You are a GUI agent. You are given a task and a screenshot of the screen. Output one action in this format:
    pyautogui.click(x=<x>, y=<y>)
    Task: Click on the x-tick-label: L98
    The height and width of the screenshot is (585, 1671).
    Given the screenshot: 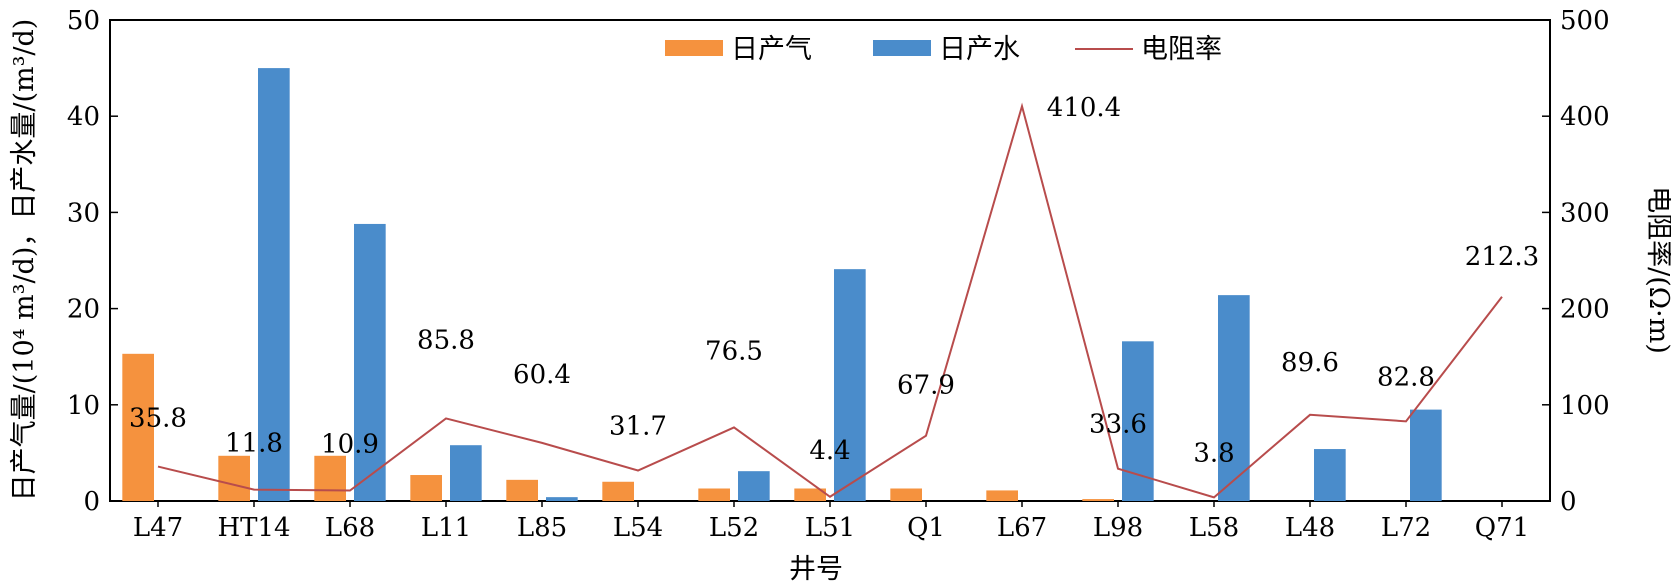 What is the action you would take?
    pyautogui.click(x=1118, y=528)
    